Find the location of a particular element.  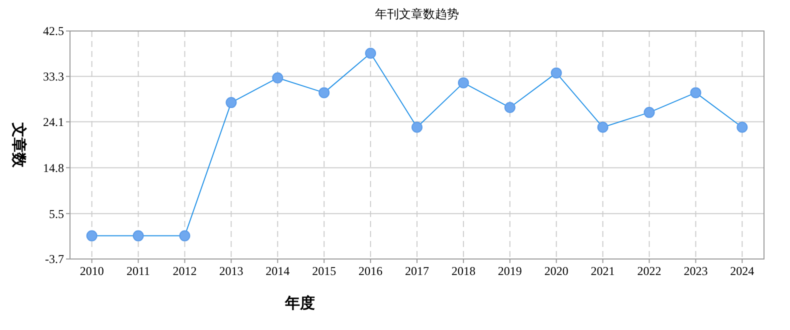

x-tick-label: 2019 is located at coordinates (510, 271).